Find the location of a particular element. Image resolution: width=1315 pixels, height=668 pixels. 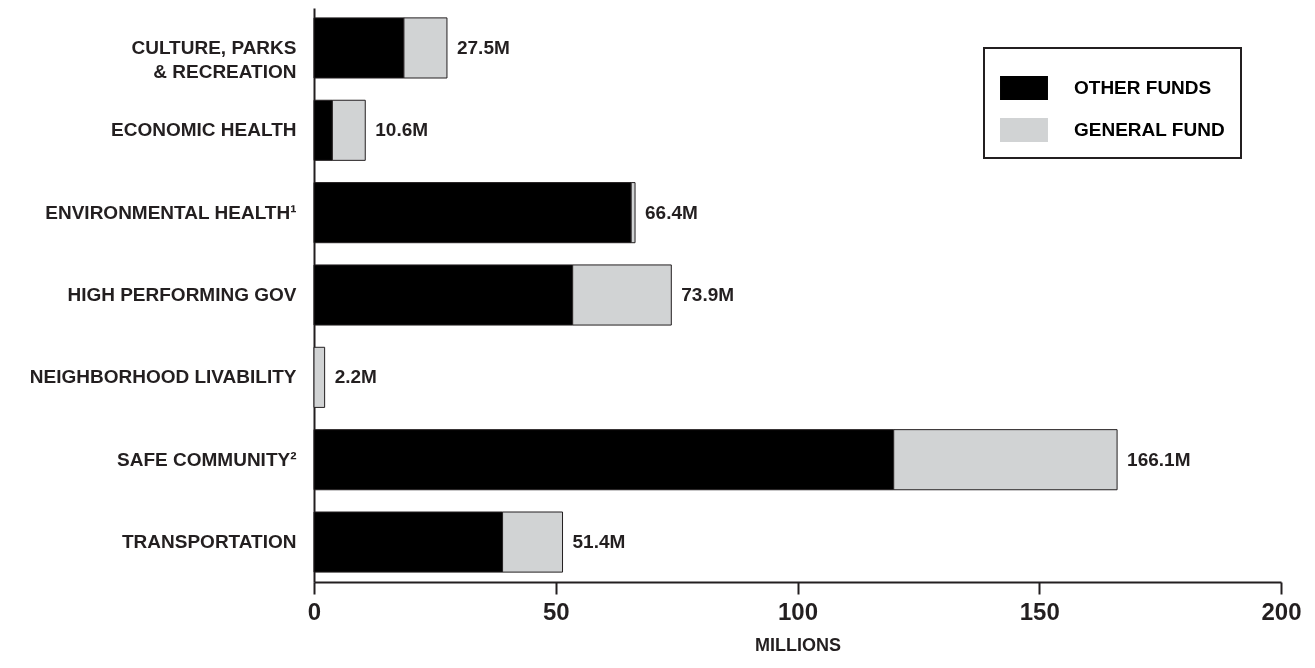

legend-label: GENERAL FUND is located at coordinates (1149, 129).